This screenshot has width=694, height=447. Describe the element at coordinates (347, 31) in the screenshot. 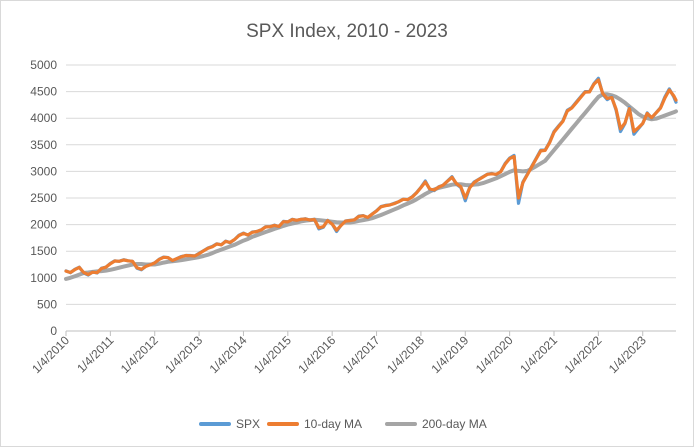

I see `chart-title: SPX Index, 2010 - 2023` at that location.